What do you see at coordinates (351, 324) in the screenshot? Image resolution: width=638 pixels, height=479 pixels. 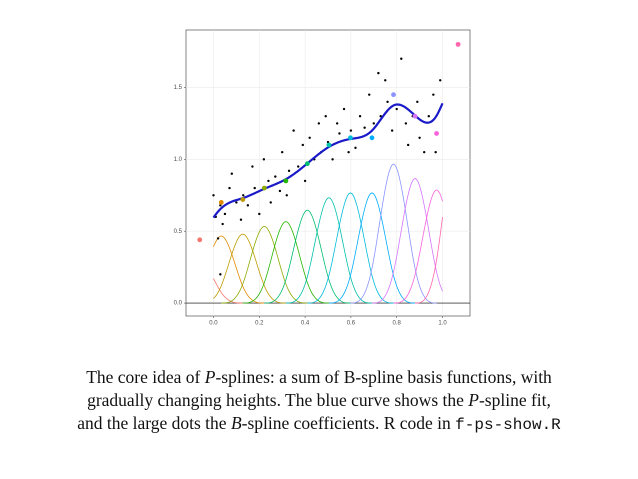 I see `x-tick-label: 0.6` at bounding box center [351, 324].